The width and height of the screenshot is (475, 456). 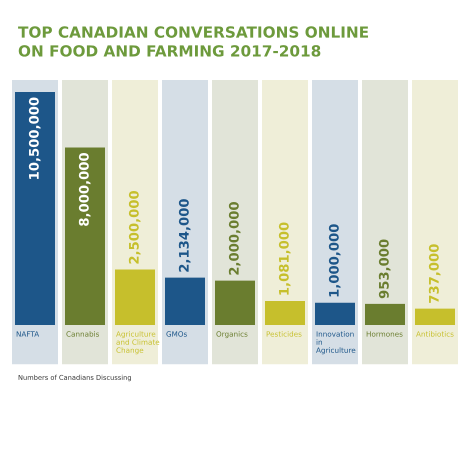 I want to click on data-label: 2,000,000, so click(x=234, y=238).